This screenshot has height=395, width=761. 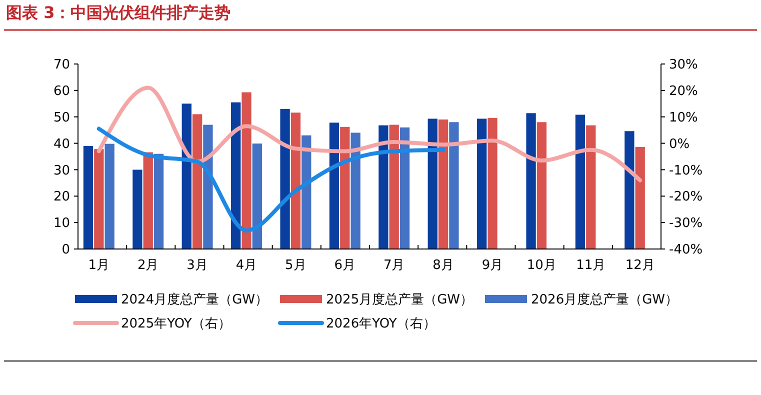 What do you see at coordinates (394, 265) in the screenshot?
I see `x-tick-label: 7月` at bounding box center [394, 265].